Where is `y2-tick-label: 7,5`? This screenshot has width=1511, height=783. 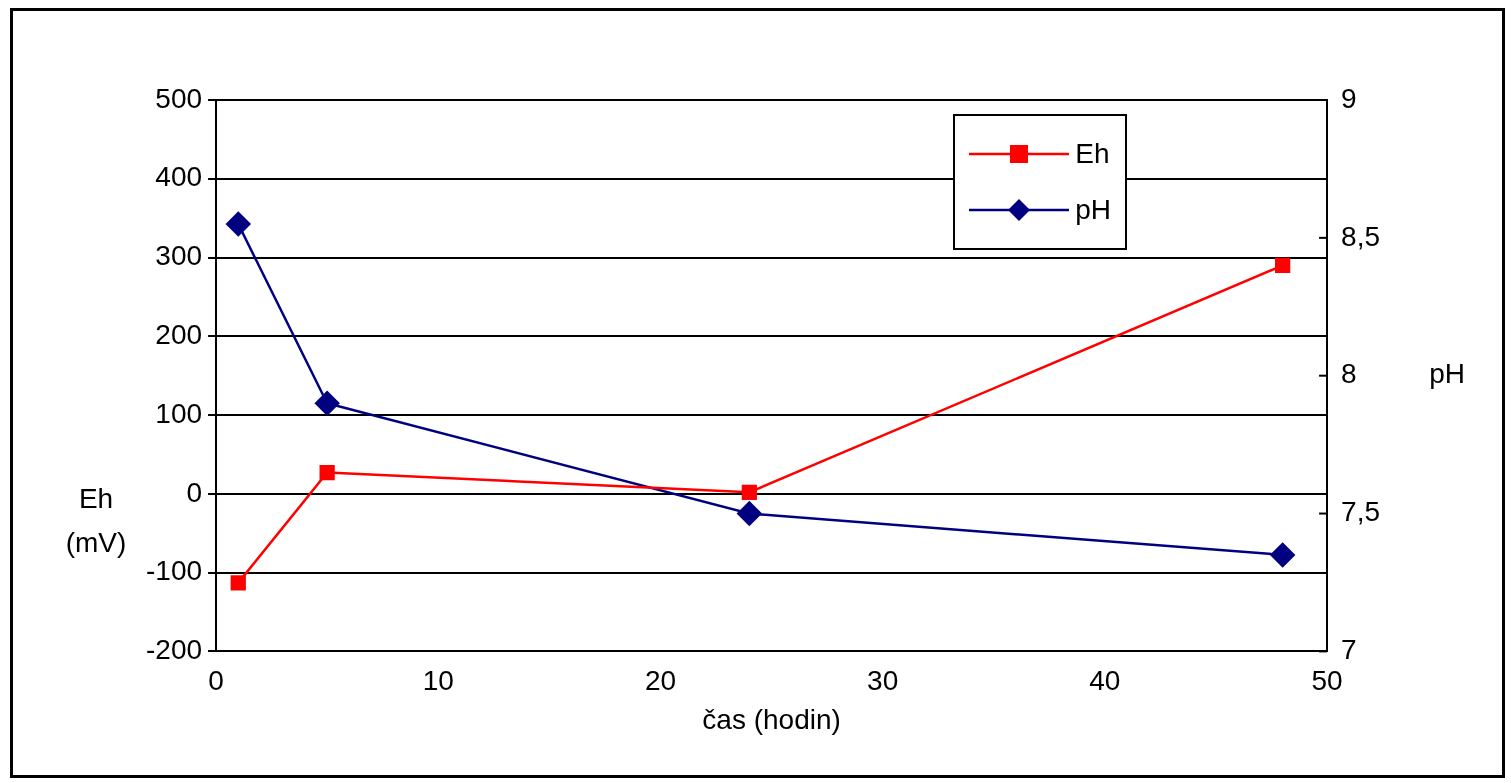
y2-tick-label: 7,5 is located at coordinates (1361, 512).